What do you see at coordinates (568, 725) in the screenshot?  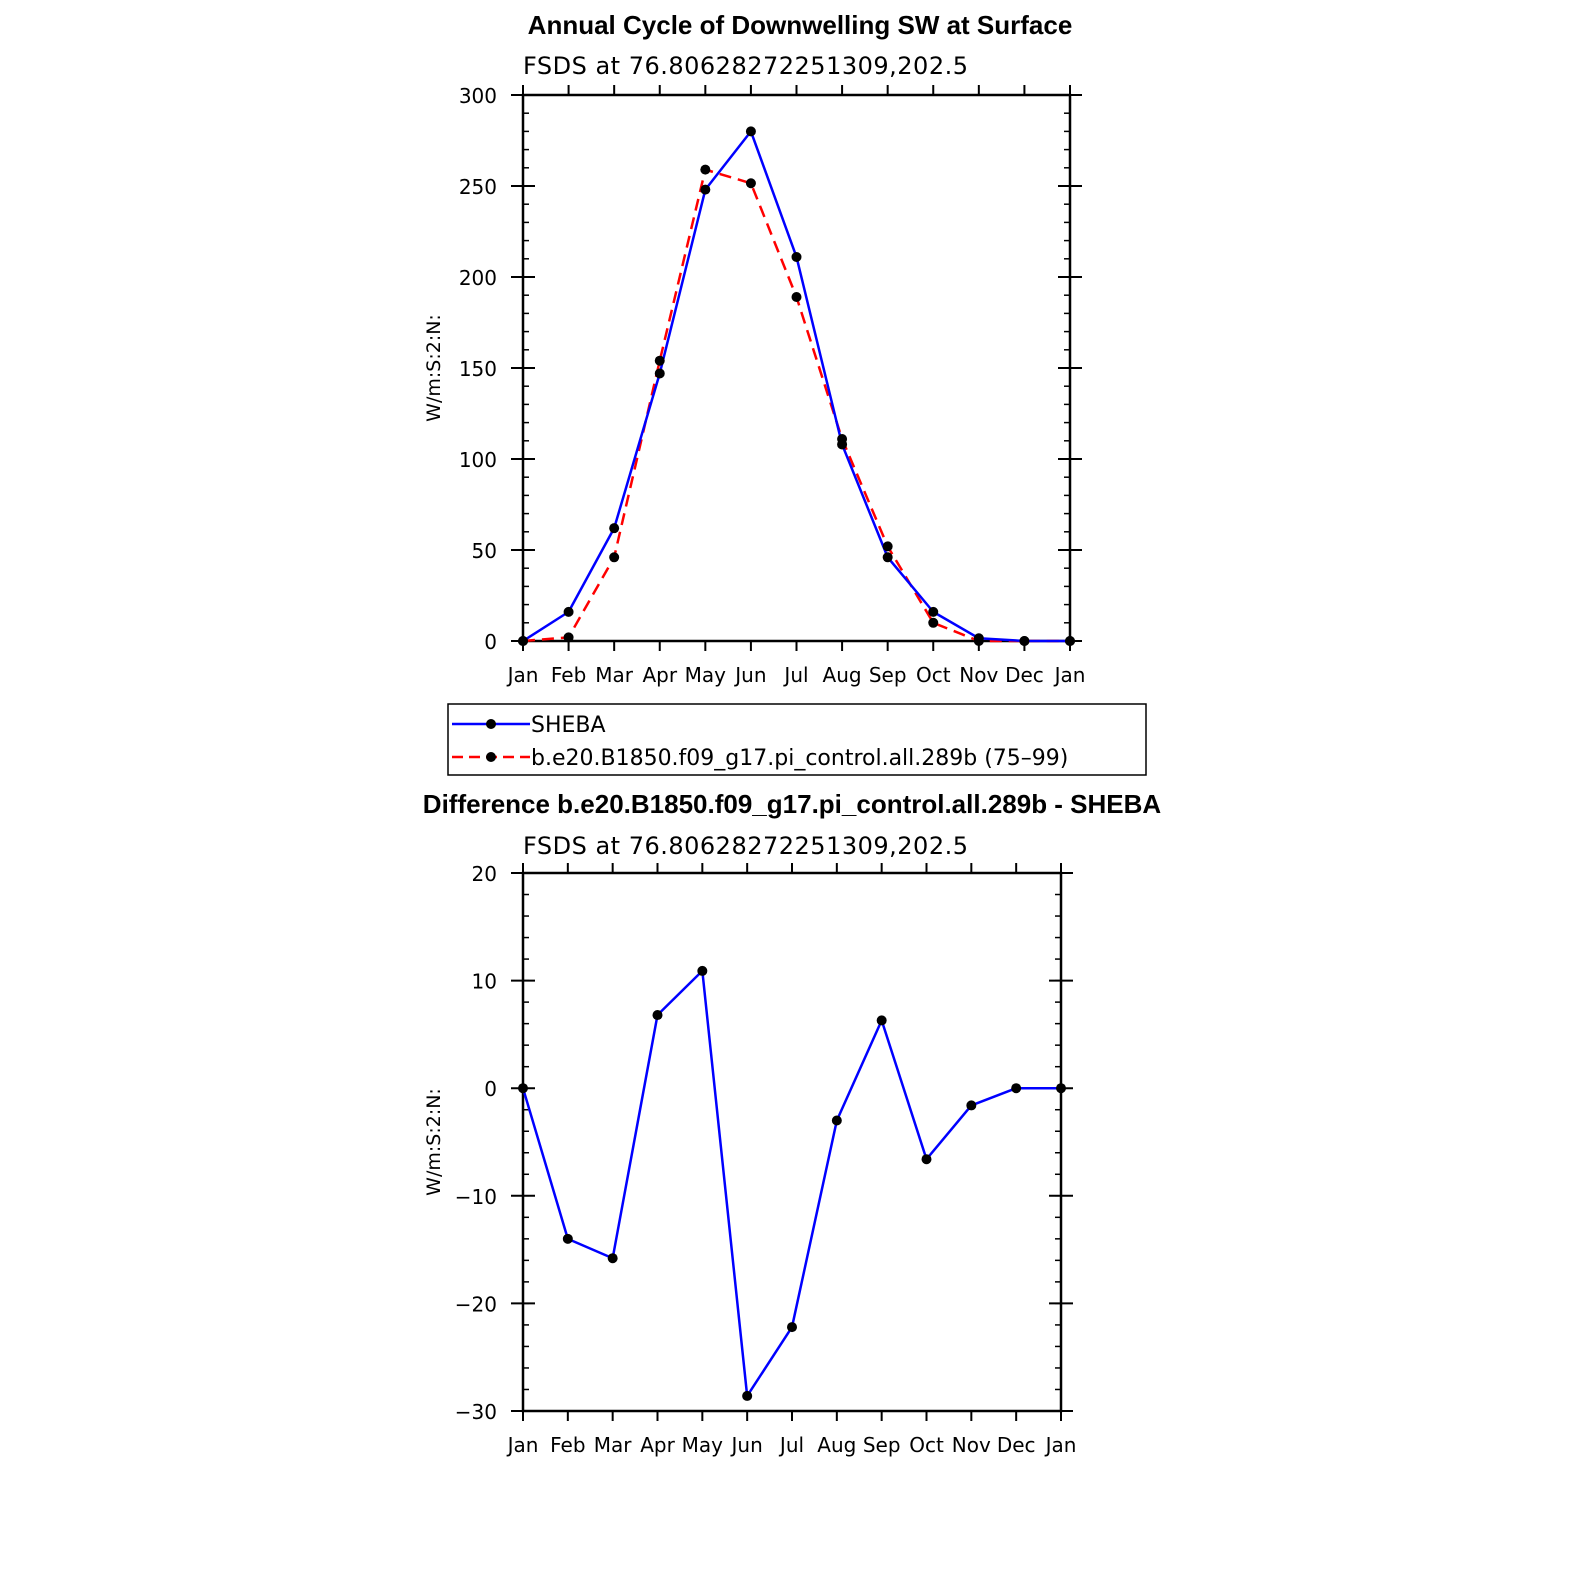 I see `legend-label-sheba: SHEBA` at bounding box center [568, 725].